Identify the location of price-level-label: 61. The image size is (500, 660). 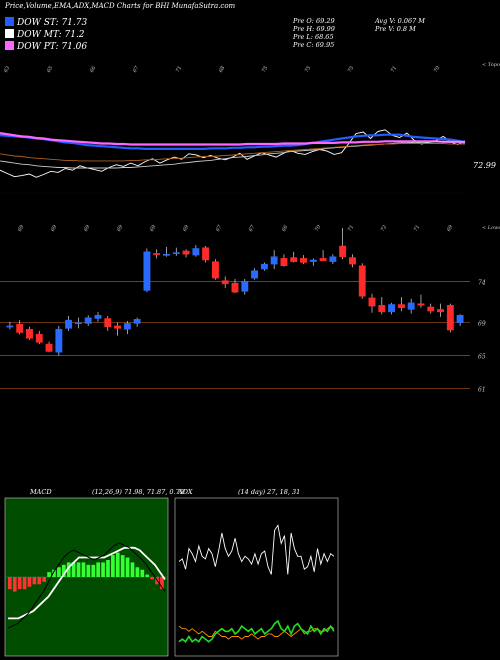
(482, 390).